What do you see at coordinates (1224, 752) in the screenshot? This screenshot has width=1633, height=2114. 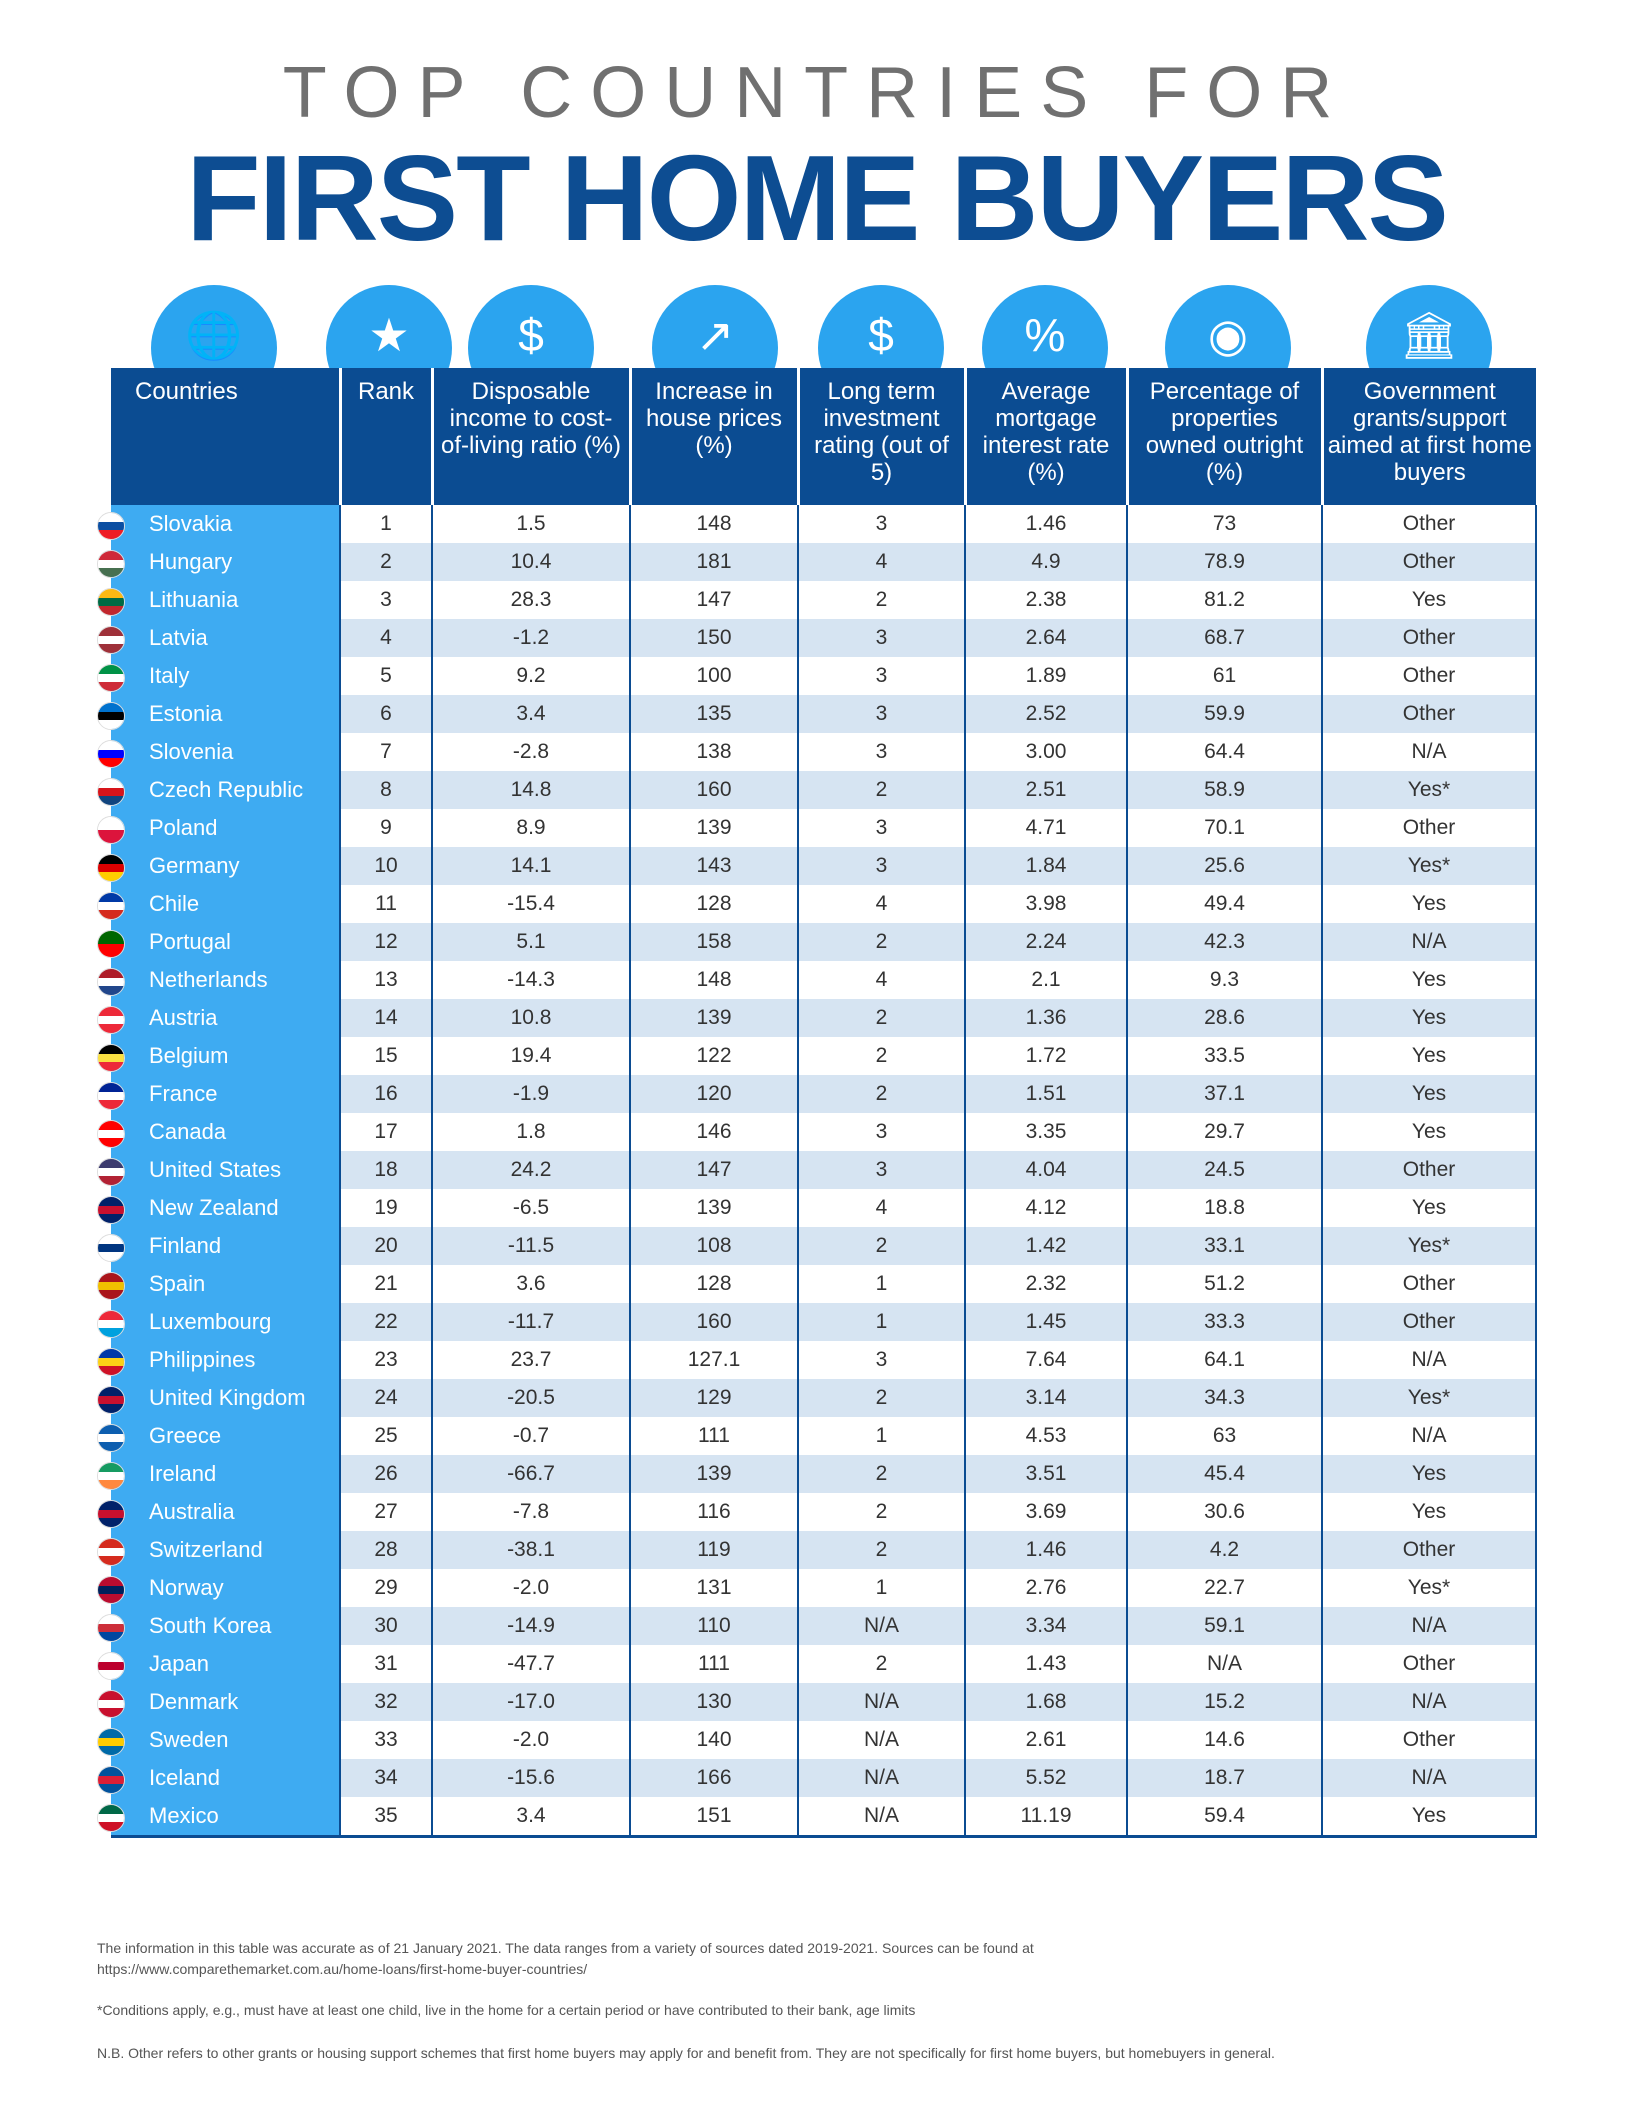 I see `owned-outright-cell: 64.4` at bounding box center [1224, 752].